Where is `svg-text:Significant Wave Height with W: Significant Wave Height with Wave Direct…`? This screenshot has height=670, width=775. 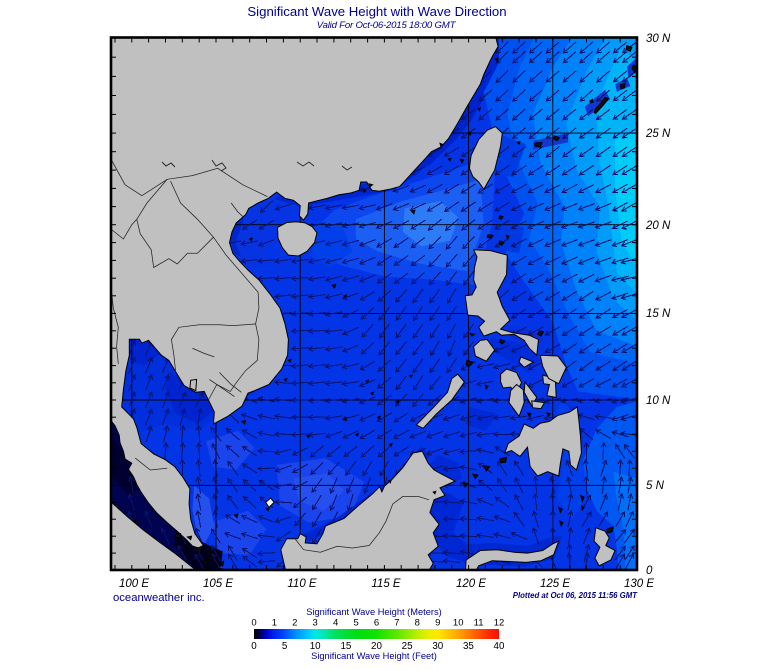
svg-text:Significant Wave Height with W: Significant Wave Height with Wave Direct… is located at coordinates (376, 11).